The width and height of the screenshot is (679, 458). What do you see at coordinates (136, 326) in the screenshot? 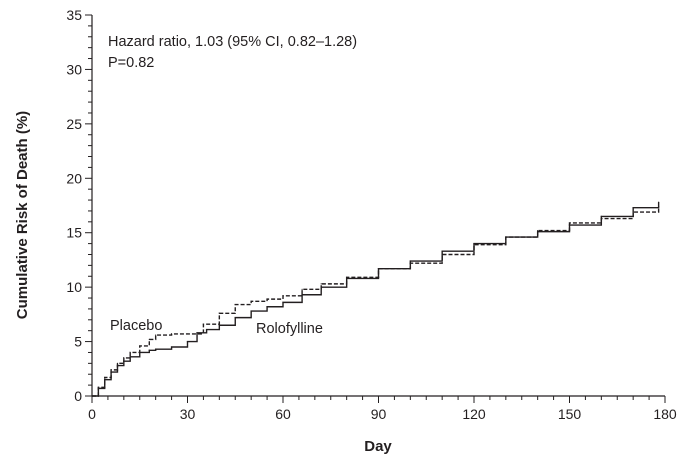
I see `series-label-placebo: Placebo` at bounding box center [136, 326].